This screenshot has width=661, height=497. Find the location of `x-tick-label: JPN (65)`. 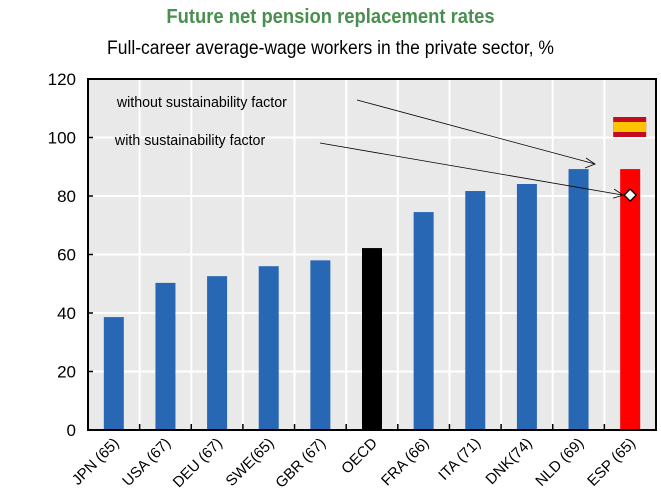

x-tick-label: JPN (65) is located at coordinates (96, 462).